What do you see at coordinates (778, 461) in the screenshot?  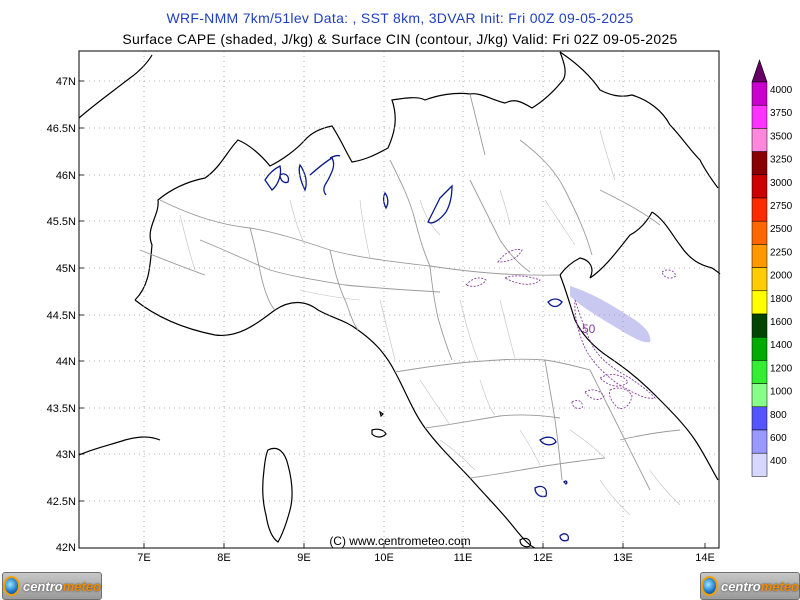 I see `colorbar-label: 400` at bounding box center [778, 461].